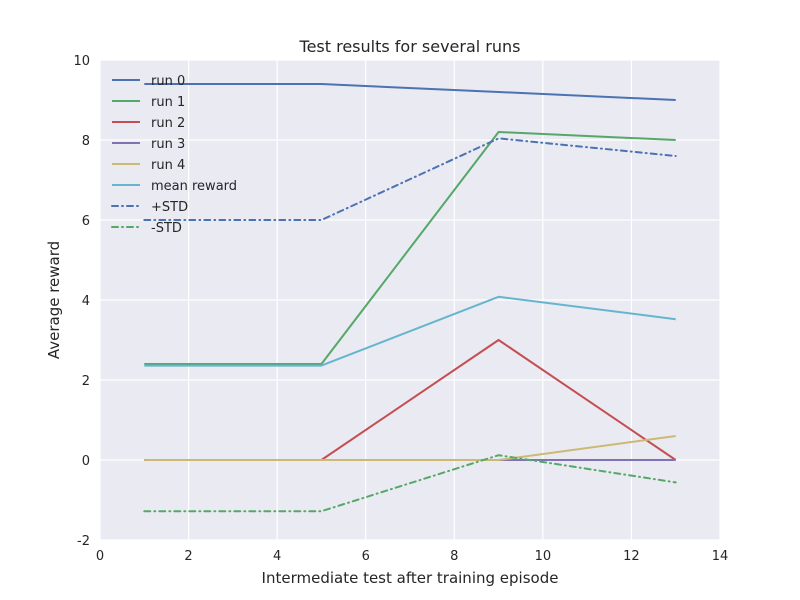 This screenshot has width=800, height=600. What do you see at coordinates (169, 207) in the screenshot?
I see `legend-label: +STD` at bounding box center [169, 207].